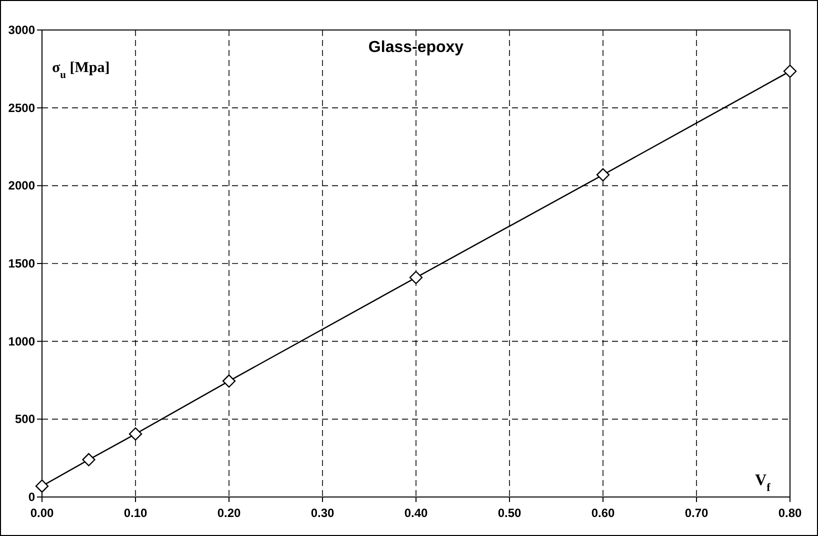 The height and width of the screenshot is (536, 818). What do you see at coordinates (136, 513) in the screenshot?
I see `x-tick-label: 0.10` at bounding box center [136, 513].